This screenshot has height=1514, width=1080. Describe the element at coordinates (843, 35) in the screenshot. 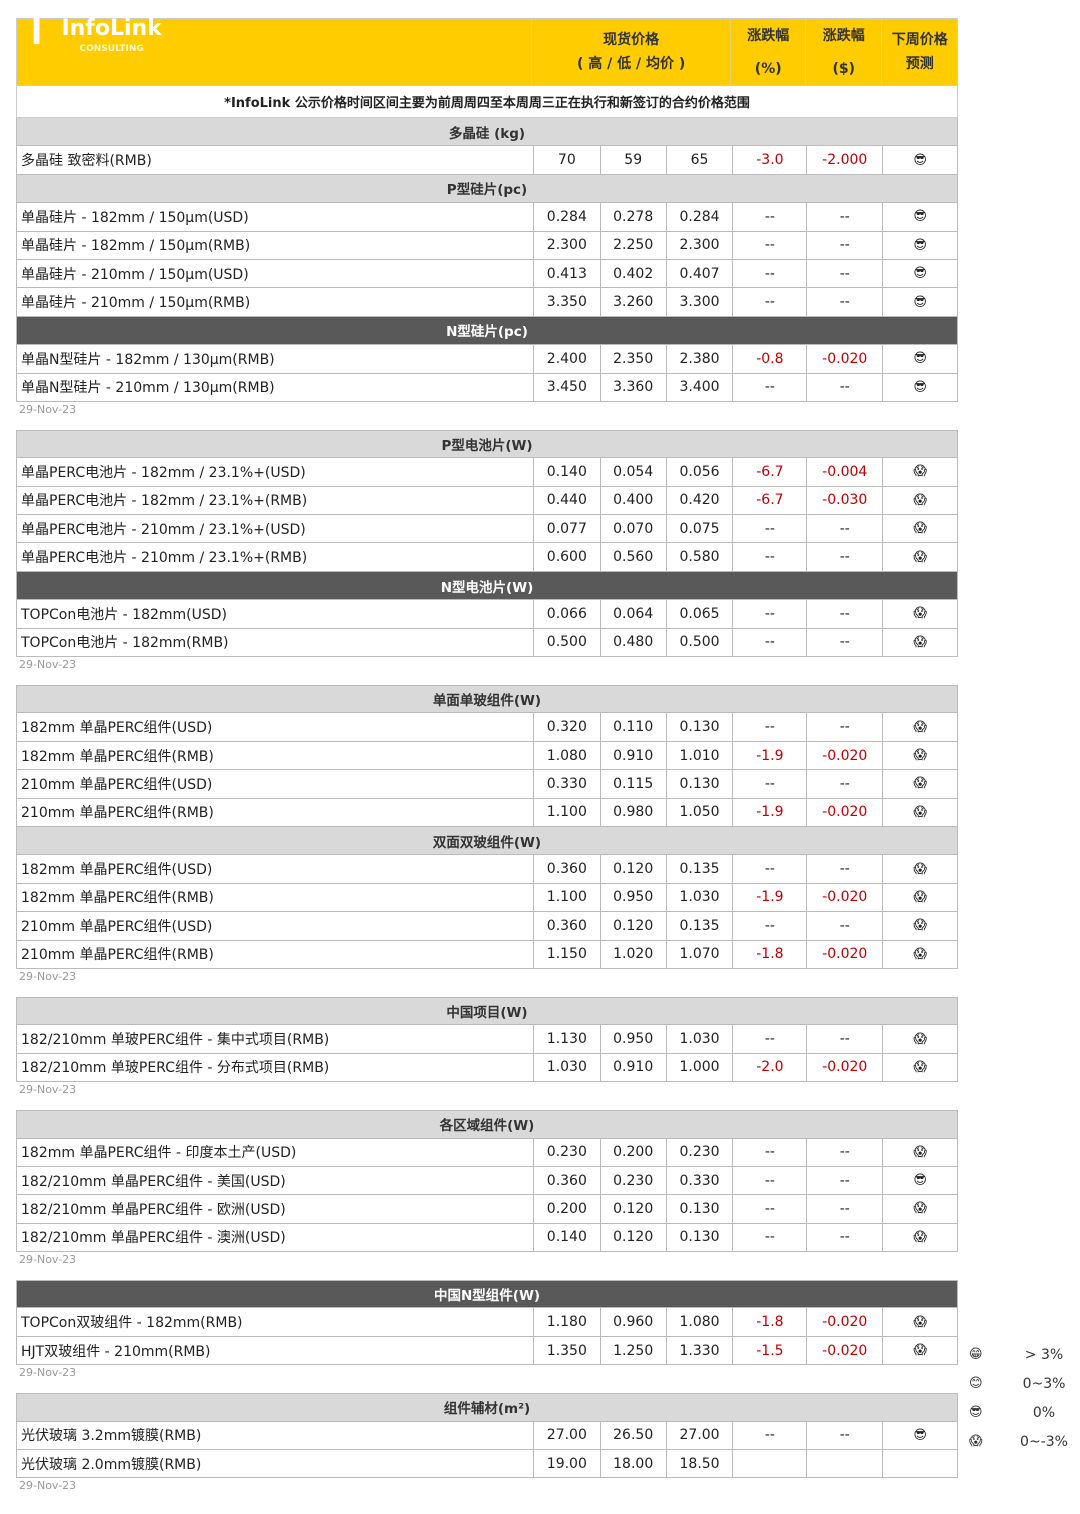

I see `change-usd-label: 涨跌幅` at that location.